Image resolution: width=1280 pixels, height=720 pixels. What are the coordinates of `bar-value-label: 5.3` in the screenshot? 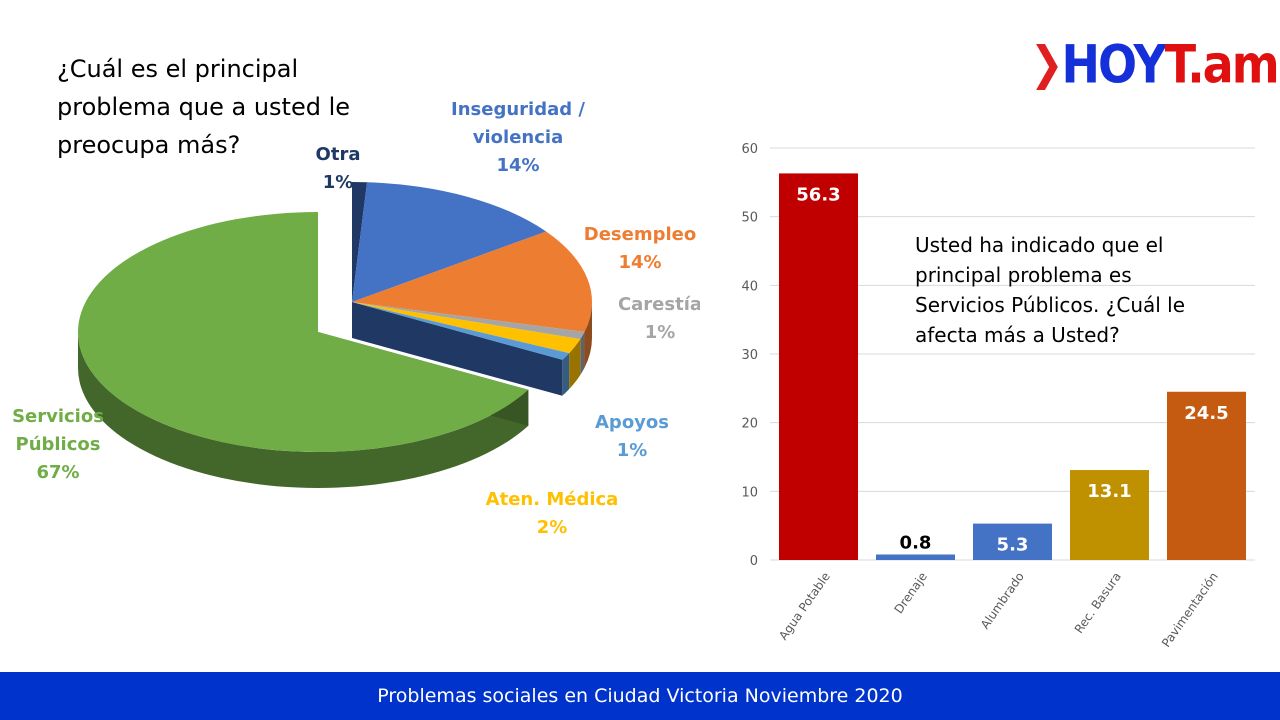 It's located at (1013, 545).